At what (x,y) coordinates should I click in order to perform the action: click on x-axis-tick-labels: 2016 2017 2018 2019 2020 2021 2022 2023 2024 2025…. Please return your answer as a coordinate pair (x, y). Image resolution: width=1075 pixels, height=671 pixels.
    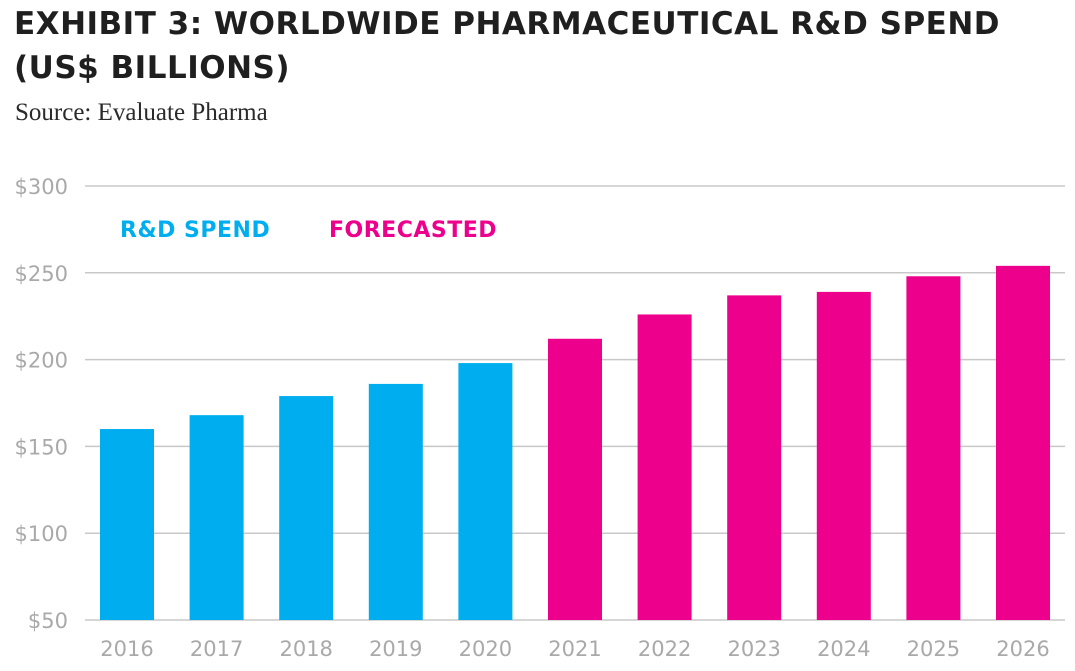
    Looking at the image, I should click on (574, 649).